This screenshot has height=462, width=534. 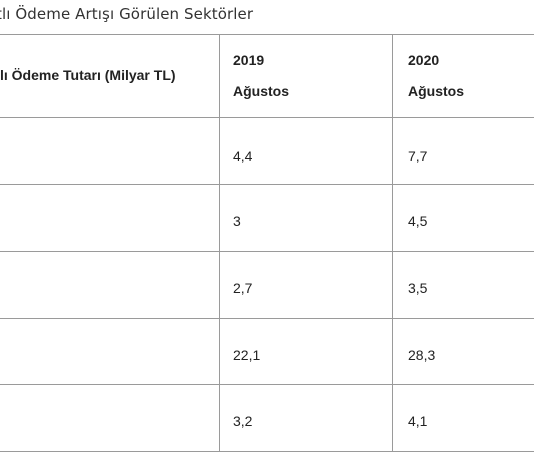 What do you see at coordinates (243, 288) in the screenshot?
I see `cell-2019: 2,7` at bounding box center [243, 288].